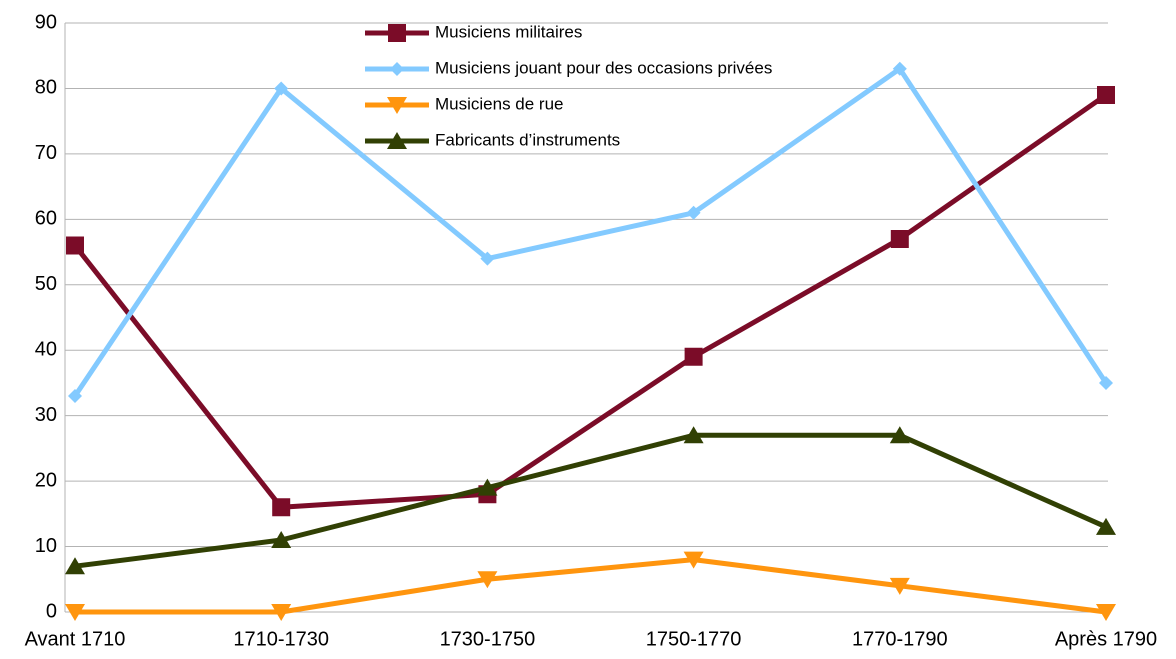  What do you see at coordinates (488, 639) in the screenshot?
I see `x-tick-label: 1730-1750` at bounding box center [488, 639].